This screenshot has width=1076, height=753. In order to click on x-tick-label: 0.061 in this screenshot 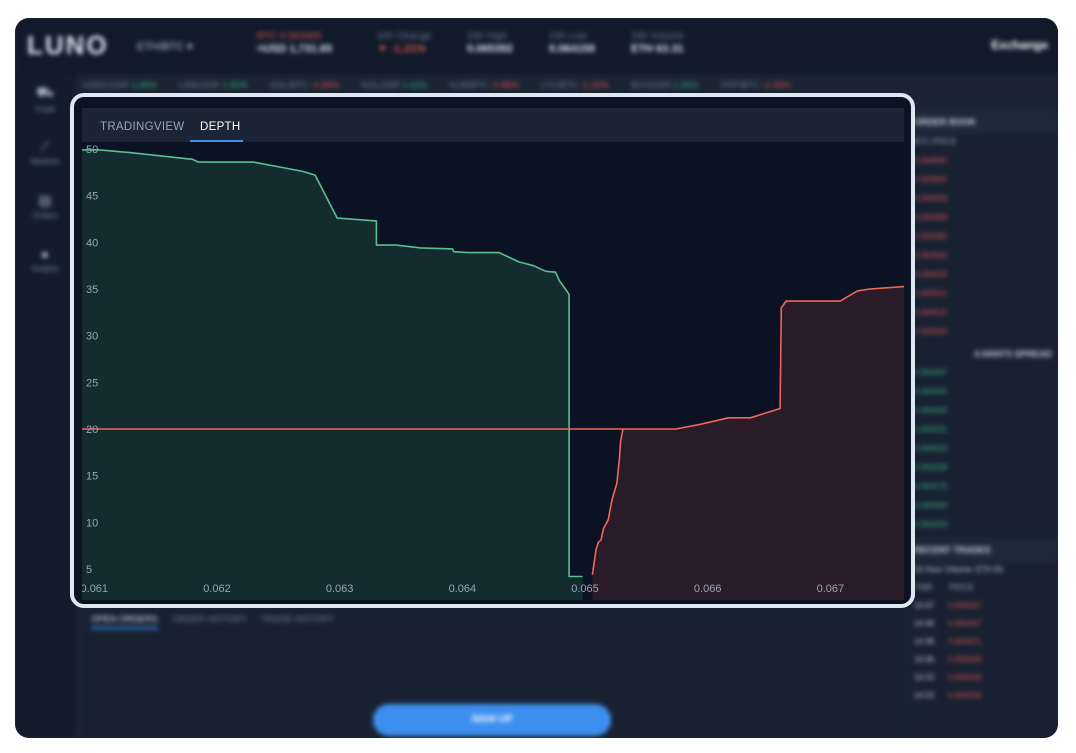, I will do `click(95, 589)`.